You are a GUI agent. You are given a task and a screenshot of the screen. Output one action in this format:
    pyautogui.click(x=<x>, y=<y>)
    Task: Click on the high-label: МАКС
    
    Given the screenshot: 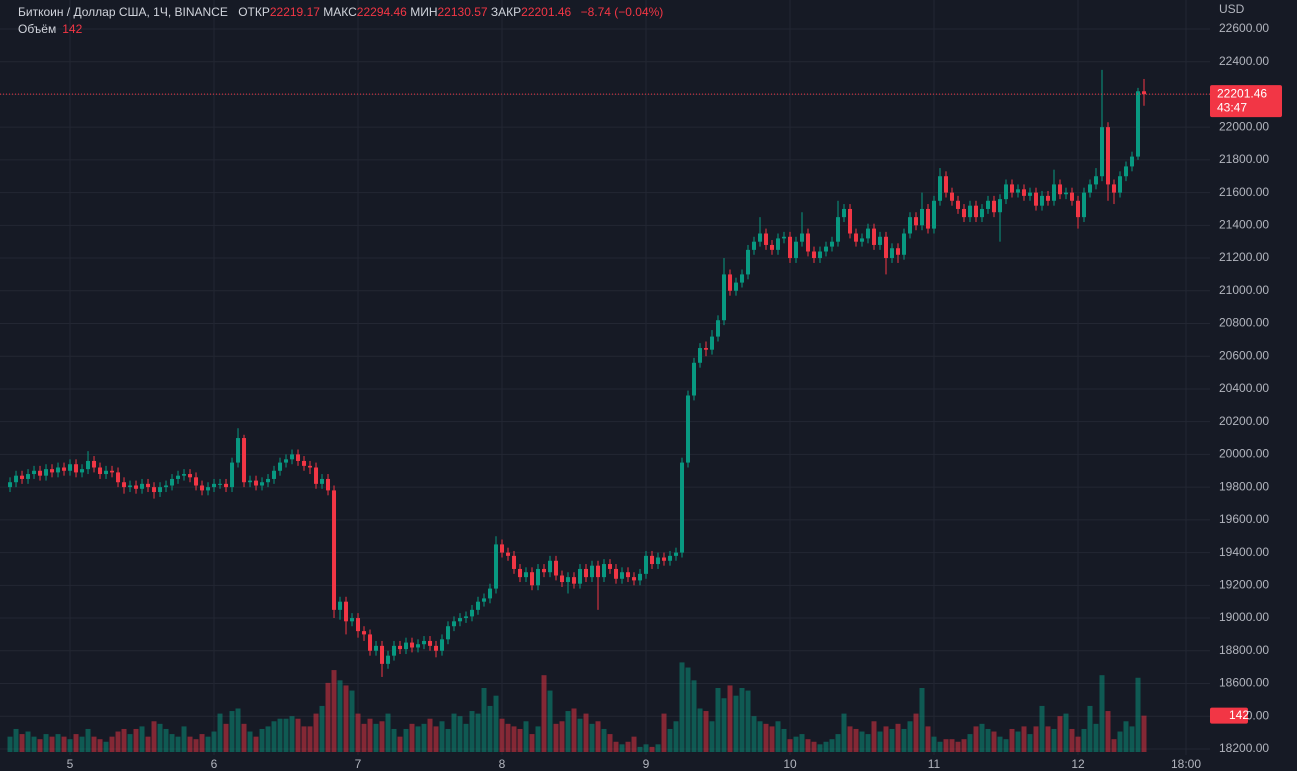 What is the action you would take?
    pyautogui.click(x=340, y=12)
    